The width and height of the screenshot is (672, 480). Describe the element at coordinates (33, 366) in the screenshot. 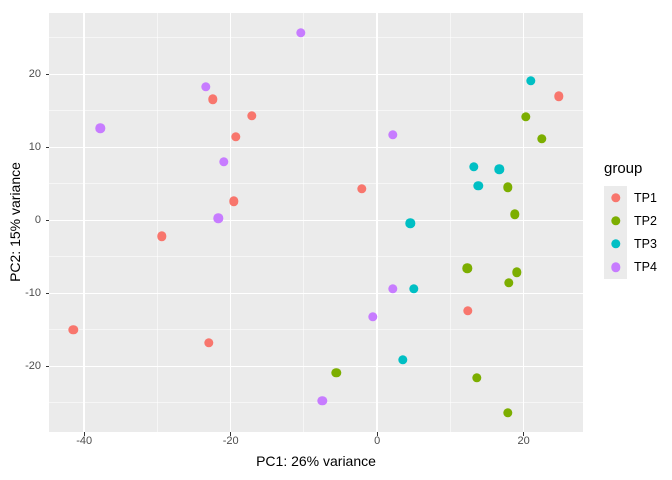

I see `y-tick-label: -20` at that location.